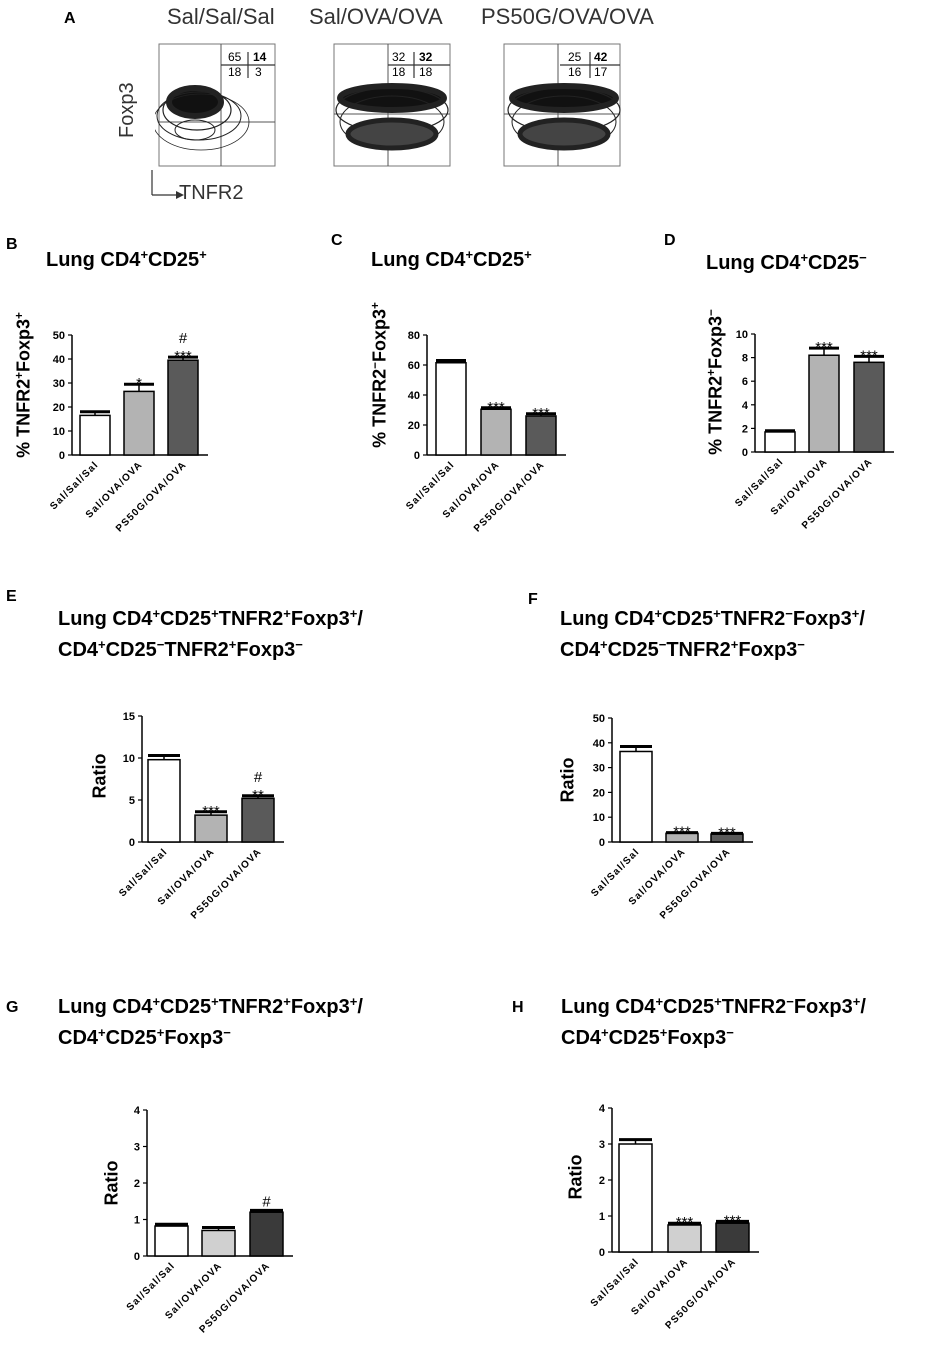  What do you see at coordinates (599, 744) in the screenshot?
I see `y-tick-label-f-4: 40` at bounding box center [599, 744].